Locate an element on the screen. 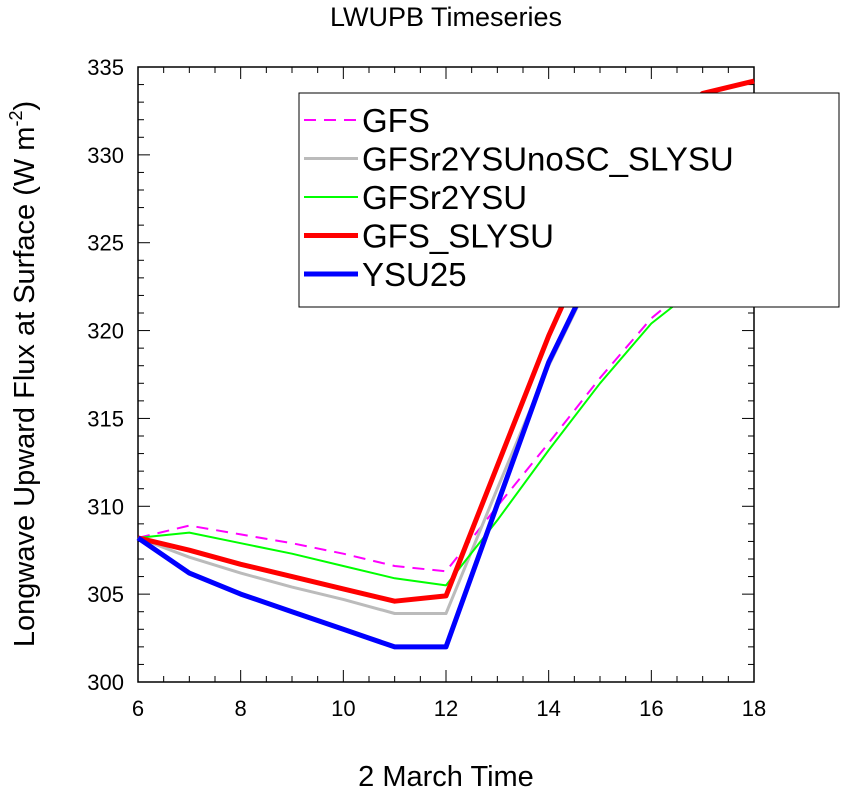  x-tick-label: 8 is located at coordinates (241, 708).